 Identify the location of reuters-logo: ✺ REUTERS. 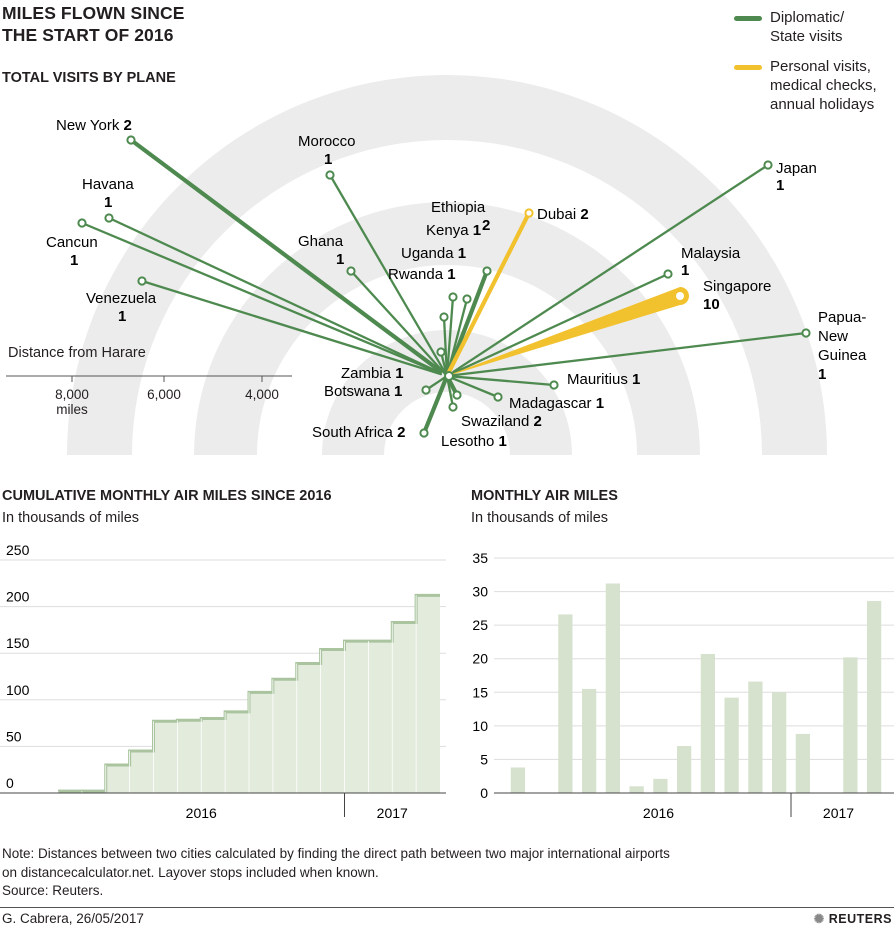
(853, 918).